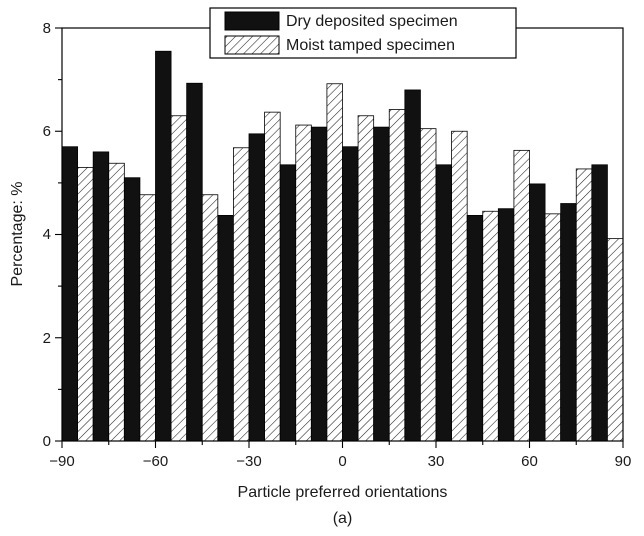  Describe the element at coordinates (529, 461) in the screenshot. I see `x-tick-5: 60` at that location.